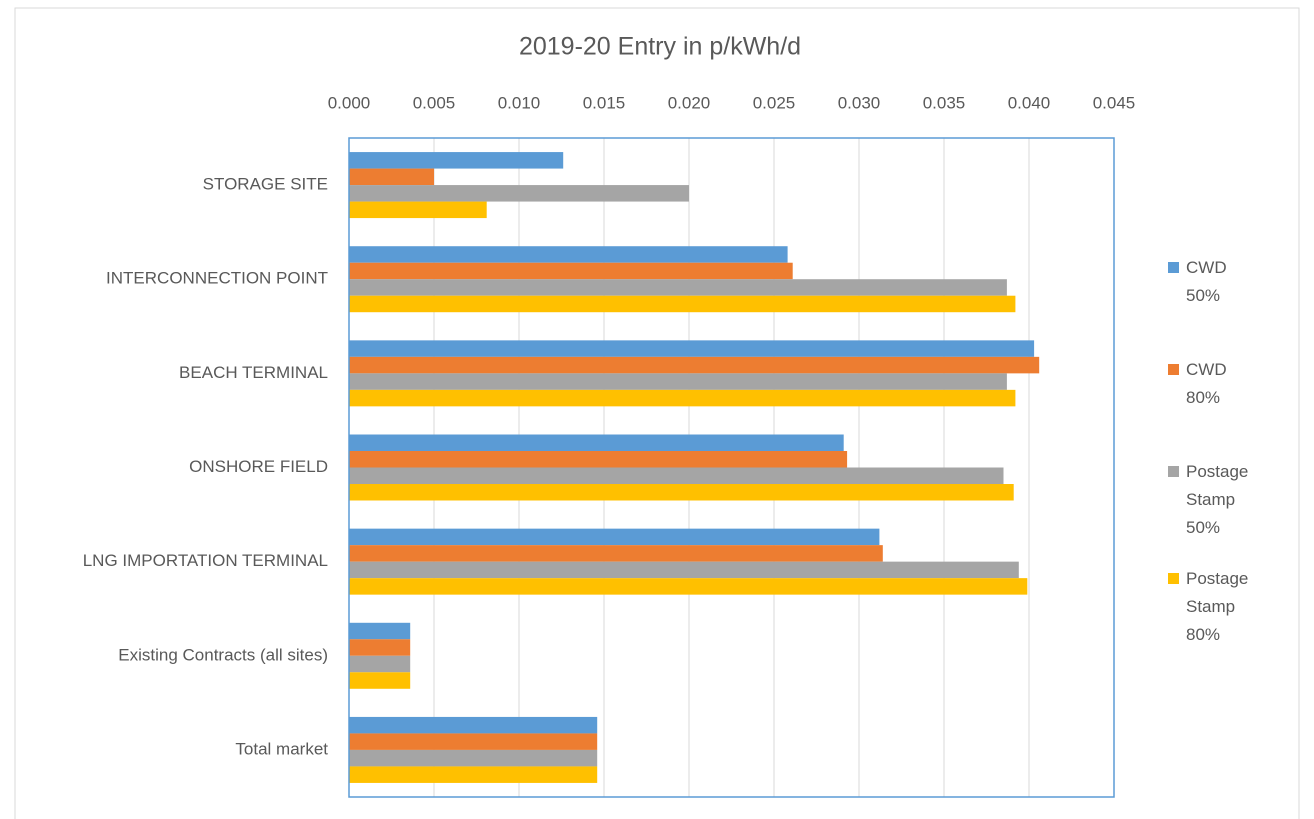  What do you see at coordinates (217, 278) in the screenshot?
I see `y-tick-label: INTERCONNECTION POINT` at bounding box center [217, 278].